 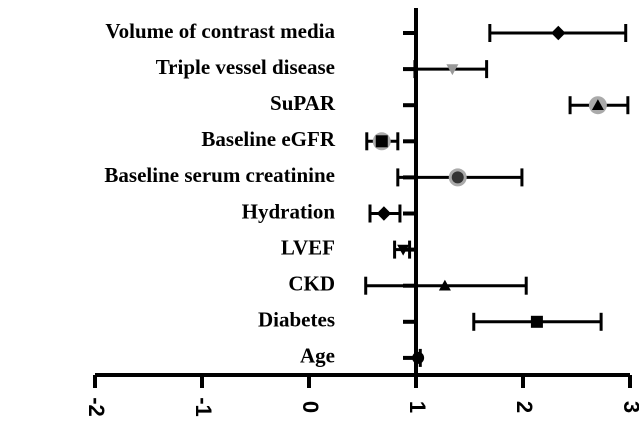 What do you see at coordinates (629, 407) in the screenshot?
I see `x-tick-label: 3` at bounding box center [629, 407].